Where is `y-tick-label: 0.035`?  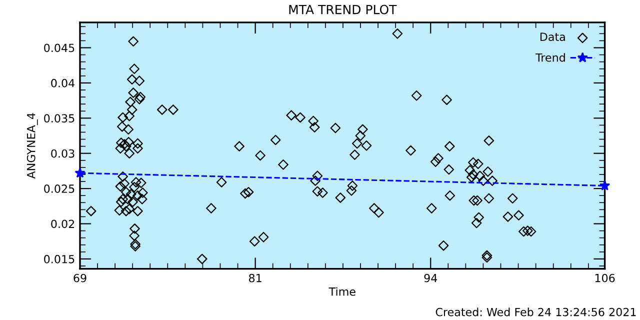 y-tick-label: 0.035 is located at coordinates (59, 118).